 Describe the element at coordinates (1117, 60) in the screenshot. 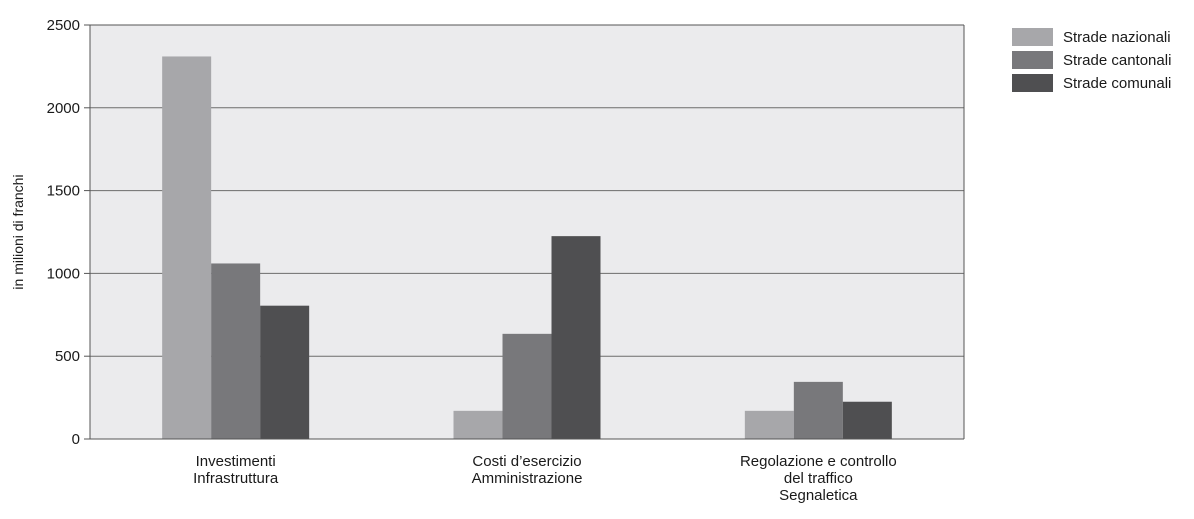

I see `legend-label: Strade cantonali` at that location.